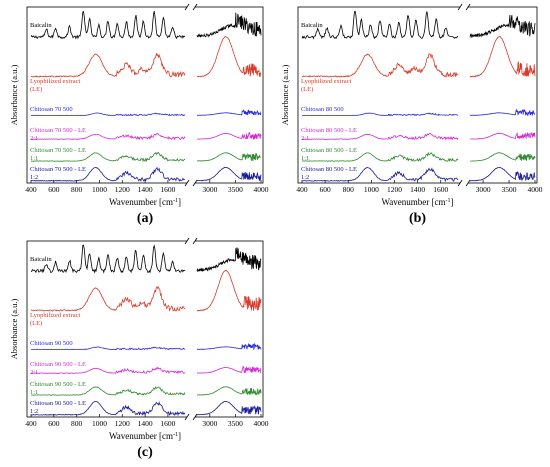 The image size is (550, 467). Describe the element at coordinates (122, 423) in the screenshot. I see `x-tick-label: 1200` at that location.